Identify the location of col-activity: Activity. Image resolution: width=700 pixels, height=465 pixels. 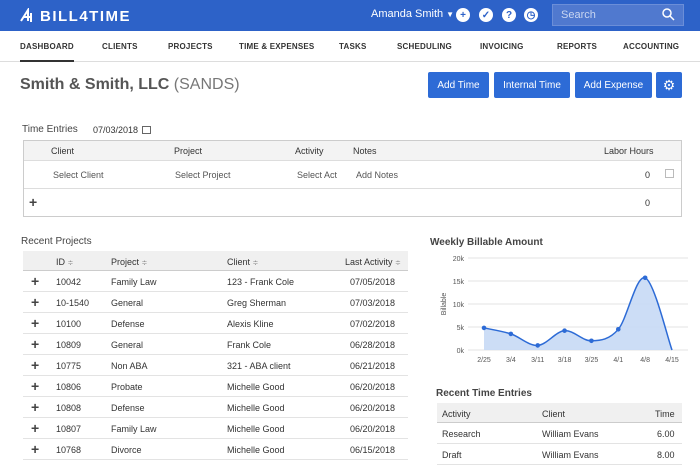
(456, 414).